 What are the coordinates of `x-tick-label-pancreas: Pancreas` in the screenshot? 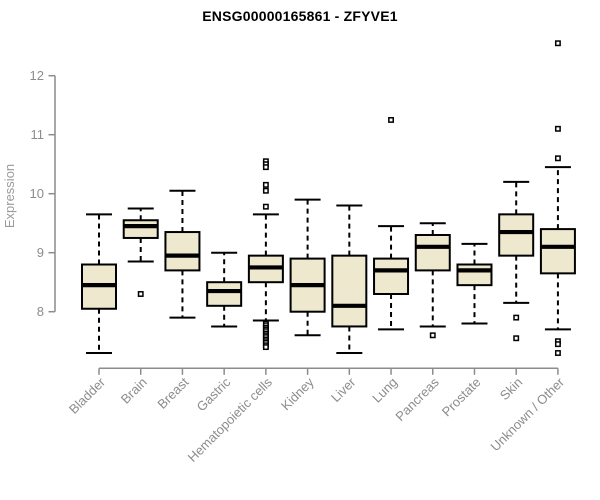 It's located at (417, 399).